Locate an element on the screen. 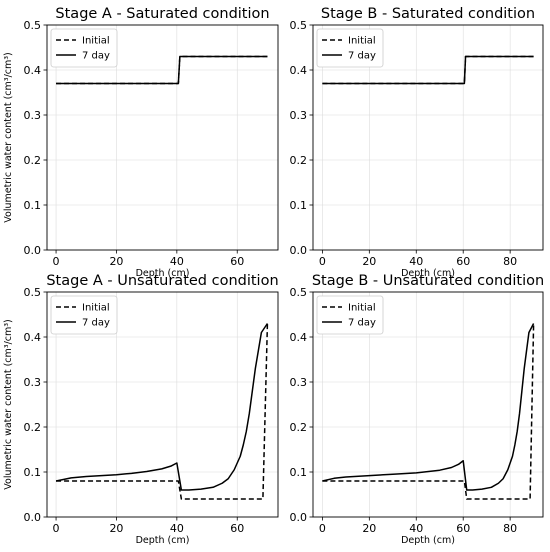 The height and width of the screenshot is (552, 550). chart-title: Stage B - Unsaturated condition is located at coordinates (428, 281).